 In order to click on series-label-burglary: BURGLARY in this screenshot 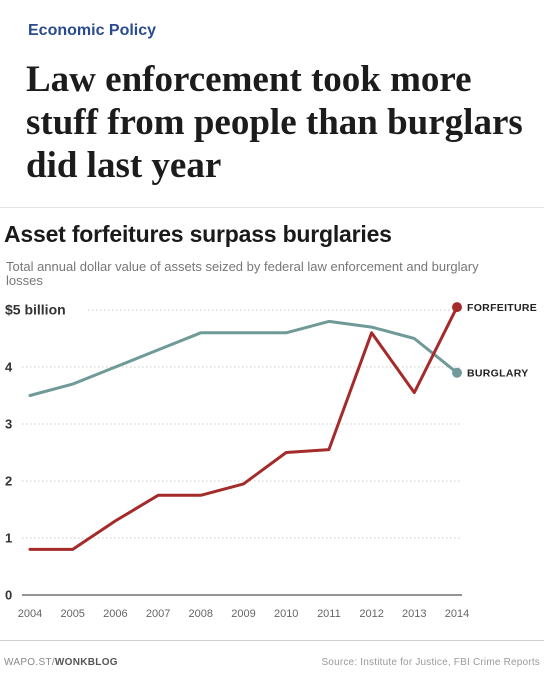, I will do `click(498, 374)`.